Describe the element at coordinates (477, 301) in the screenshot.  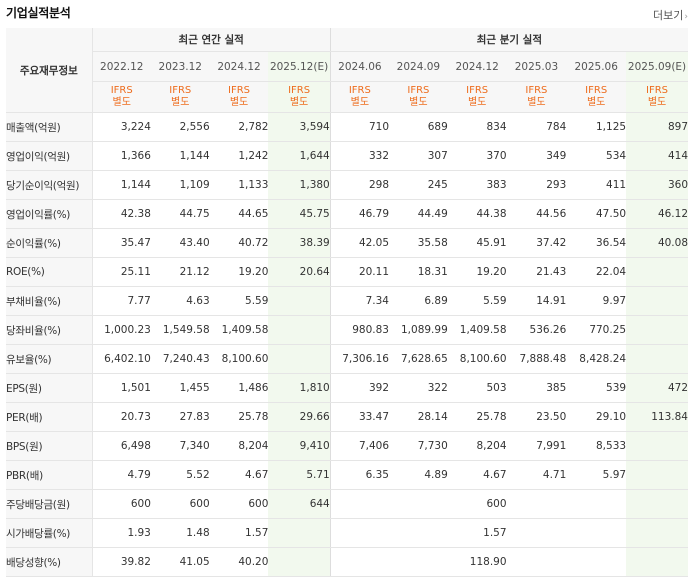
I see `table-cell: 5.59` at that location.